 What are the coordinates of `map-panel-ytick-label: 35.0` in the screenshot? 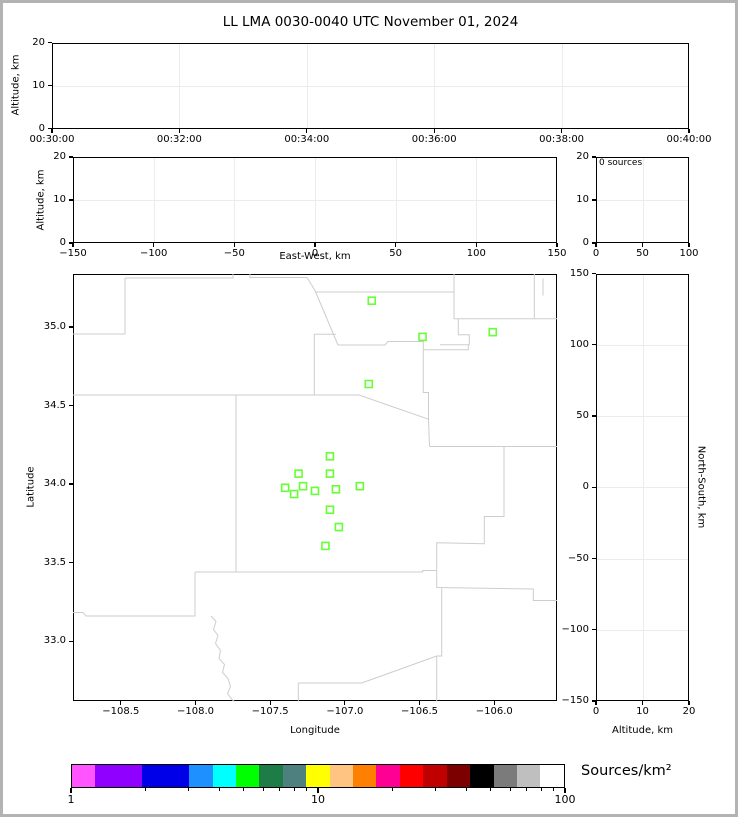 It's located at (54, 326).